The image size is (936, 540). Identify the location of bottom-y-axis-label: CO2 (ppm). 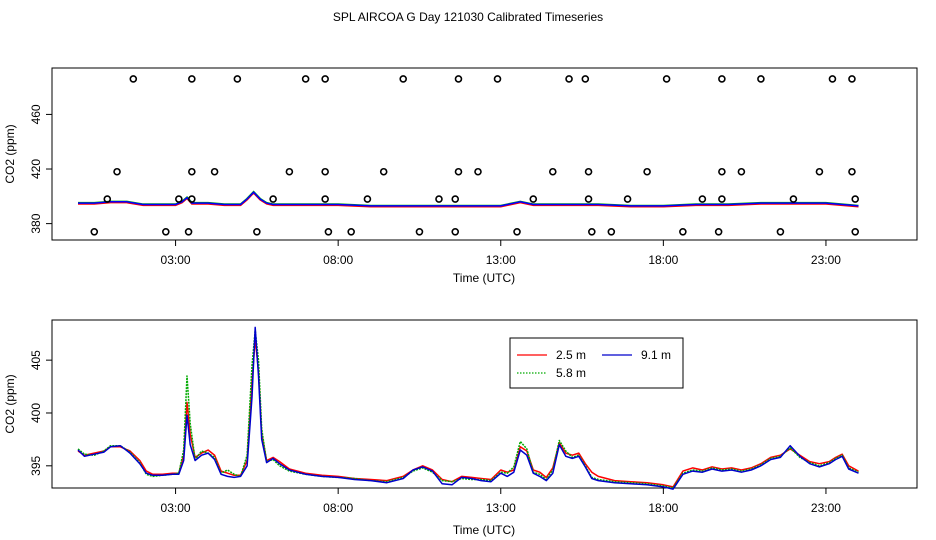
(10, 403).